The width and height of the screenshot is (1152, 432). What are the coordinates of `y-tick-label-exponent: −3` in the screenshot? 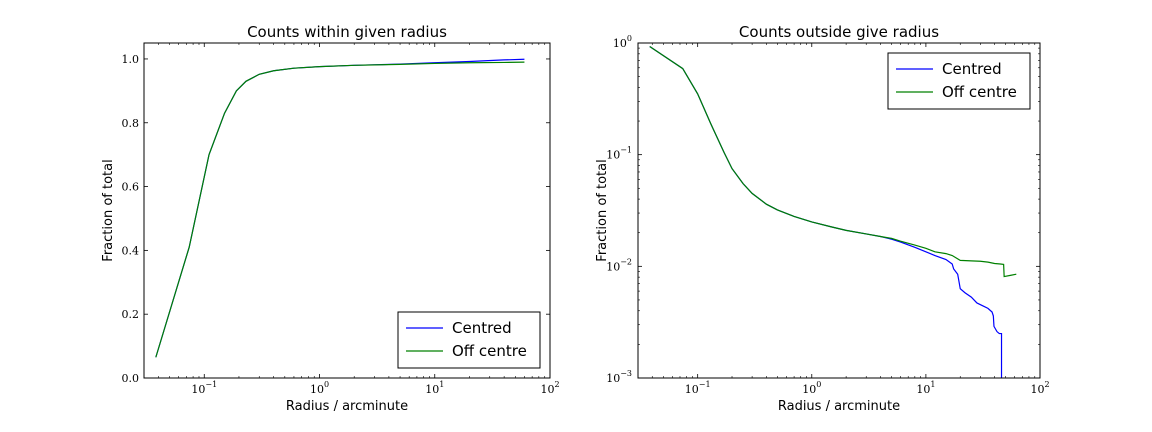 It's located at (626, 373).